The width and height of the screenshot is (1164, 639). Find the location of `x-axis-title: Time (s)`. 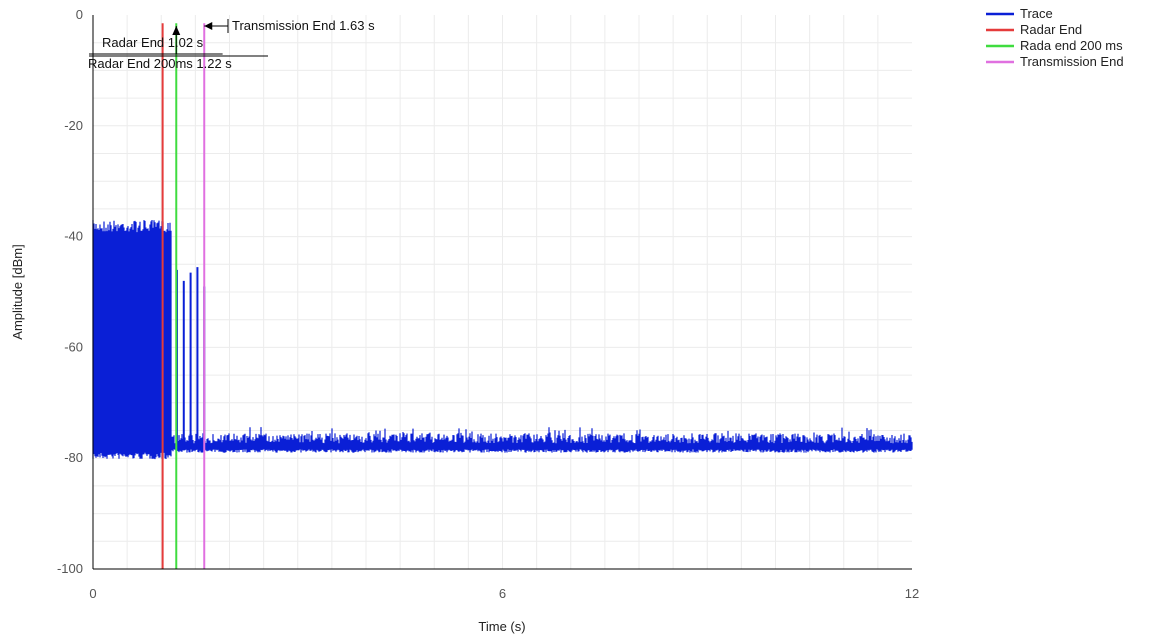

x-axis-title: Time (s) is located at coordinates (501, 626).